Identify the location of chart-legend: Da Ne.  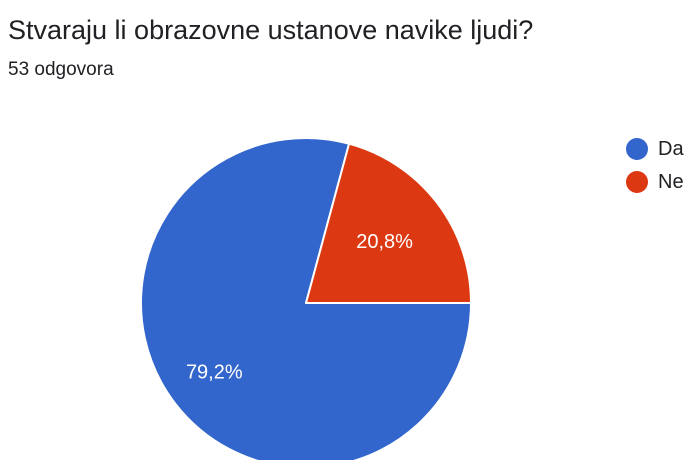
(655, 171).